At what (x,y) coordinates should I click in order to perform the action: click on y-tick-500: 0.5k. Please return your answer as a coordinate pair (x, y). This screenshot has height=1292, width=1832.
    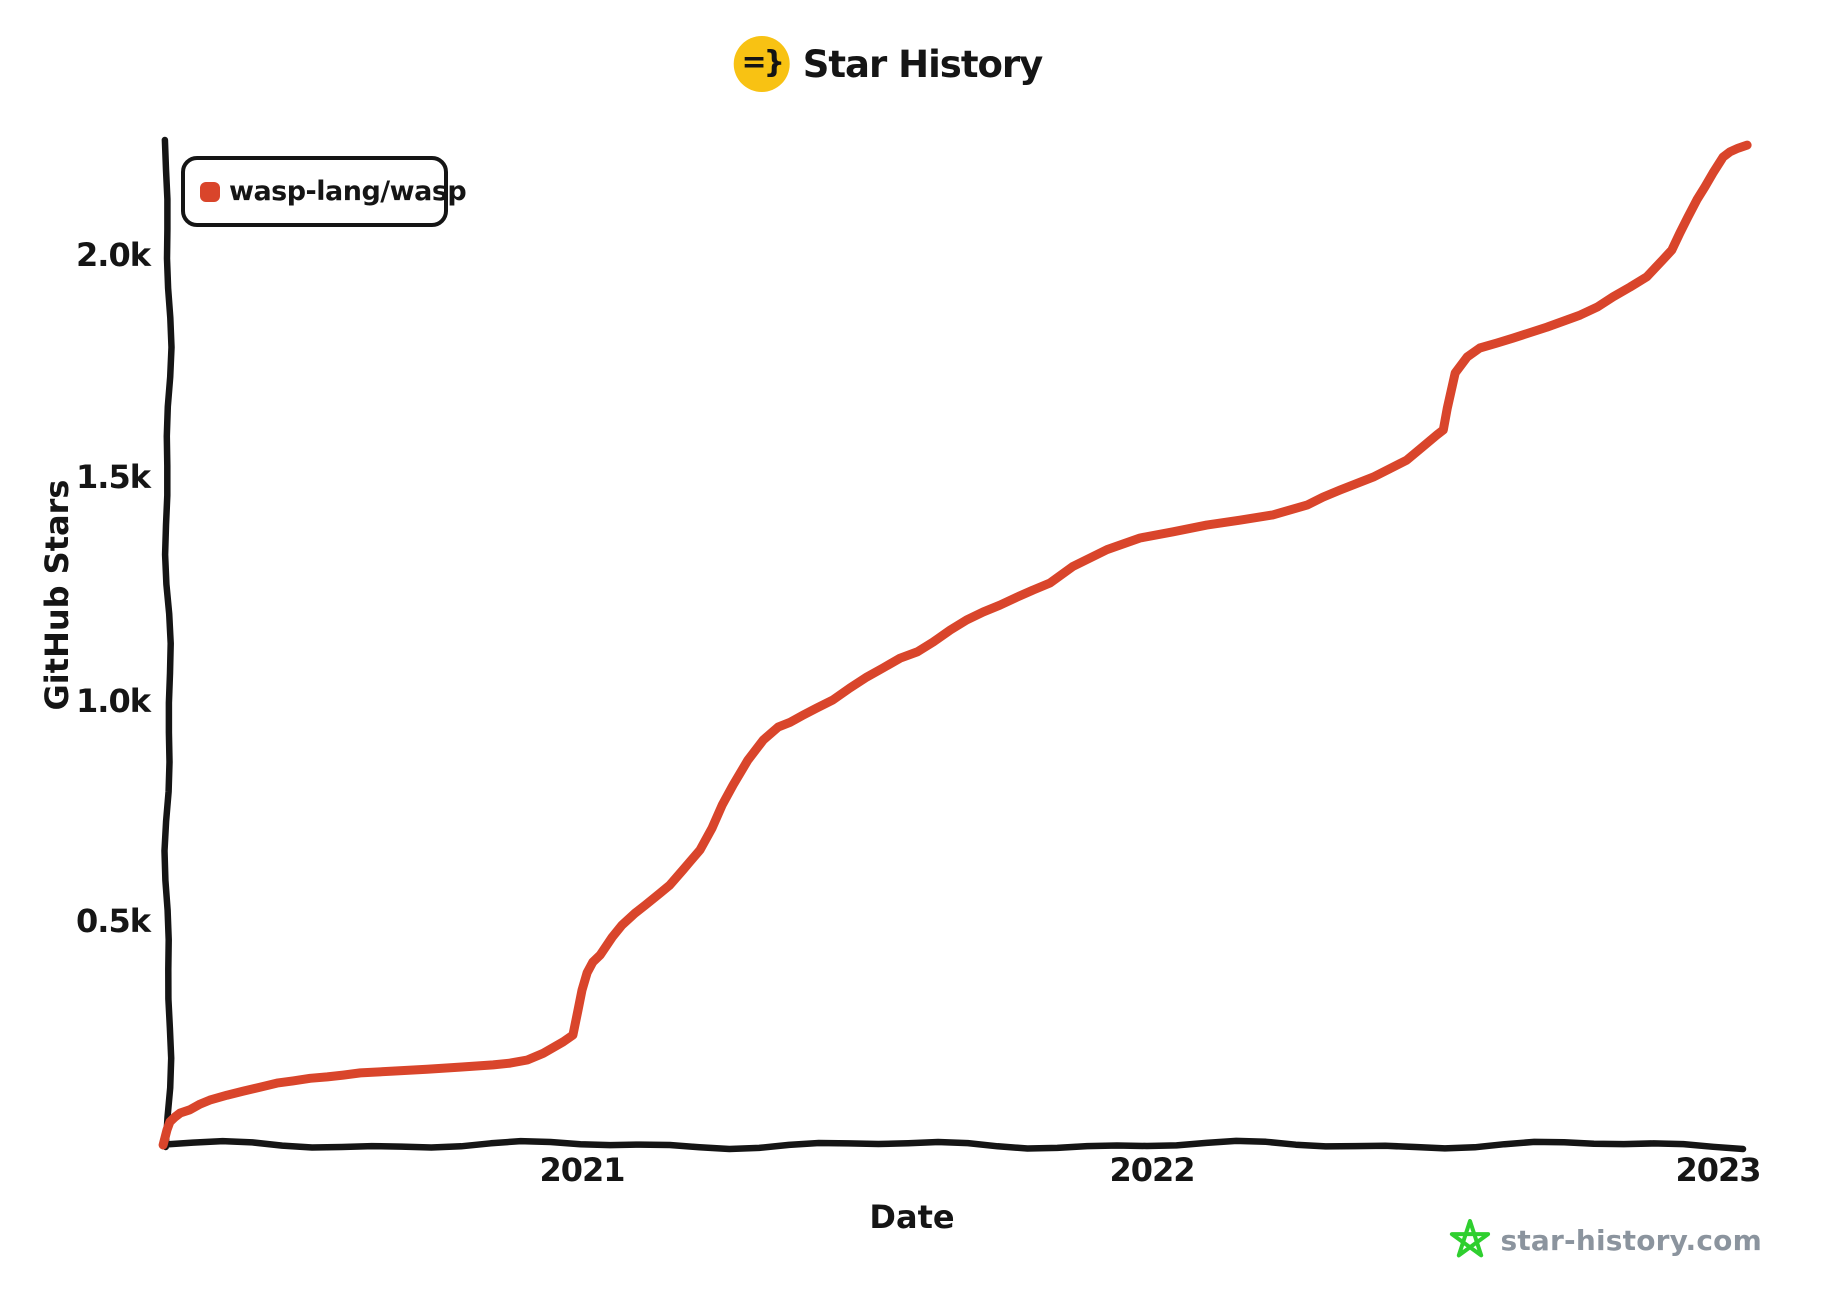
    Looking at the image, I should click on (113, 921).